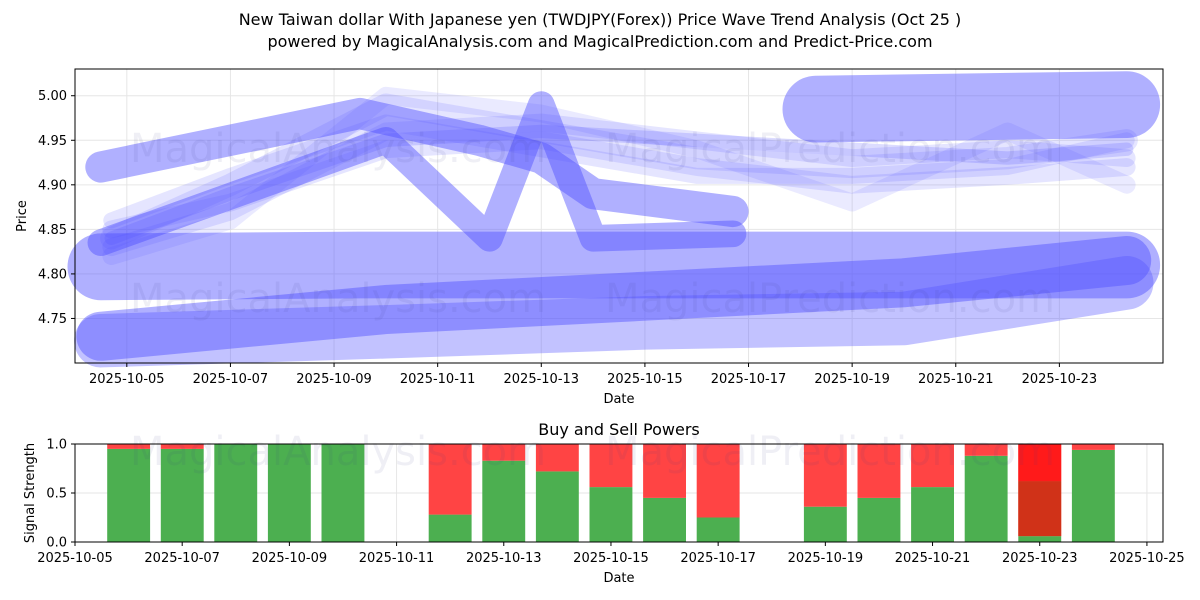 This screenshot has height=600, width=1200. What do you see at coordinates (645, 379) in the screenshot?
I see `price-x-tick-label: 2025-10-15` at bounding box center [645, 379].